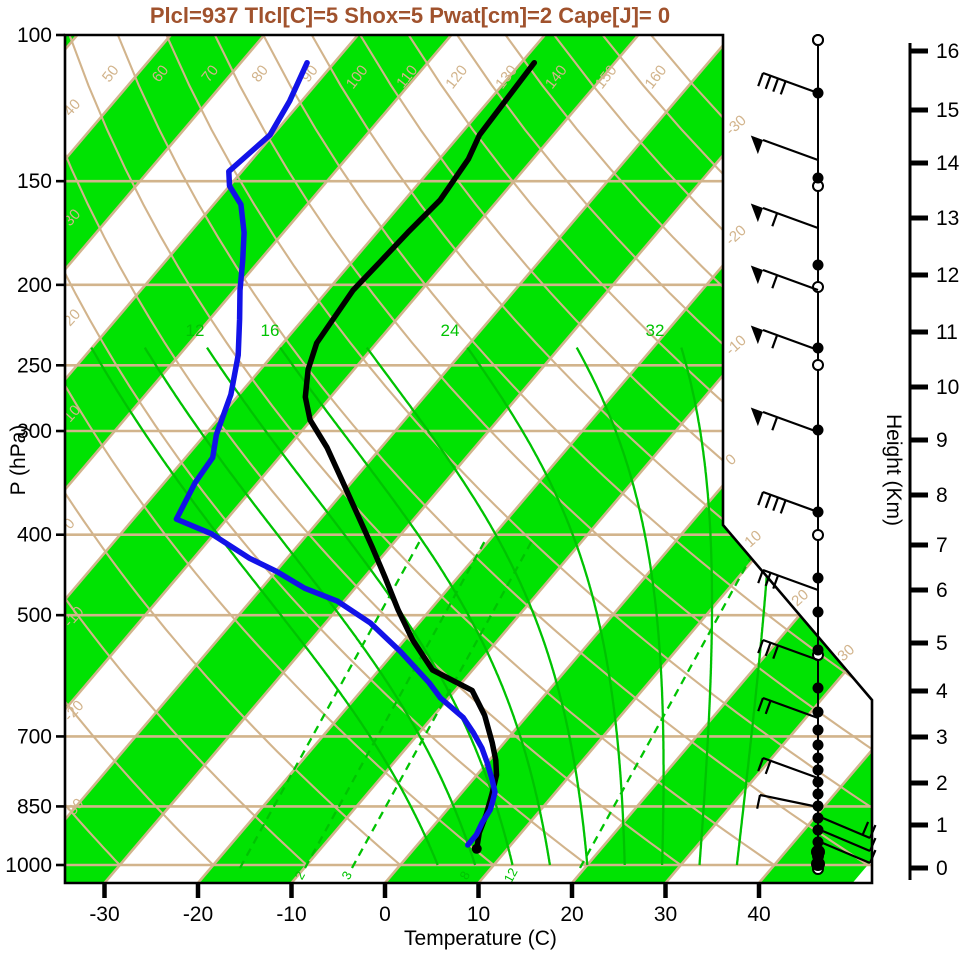 The height and width of the screenshot is (957, 961). Describe the element at coordinates (947, 51) in the screenshot. I see `height-tick-label: 16` at that location.